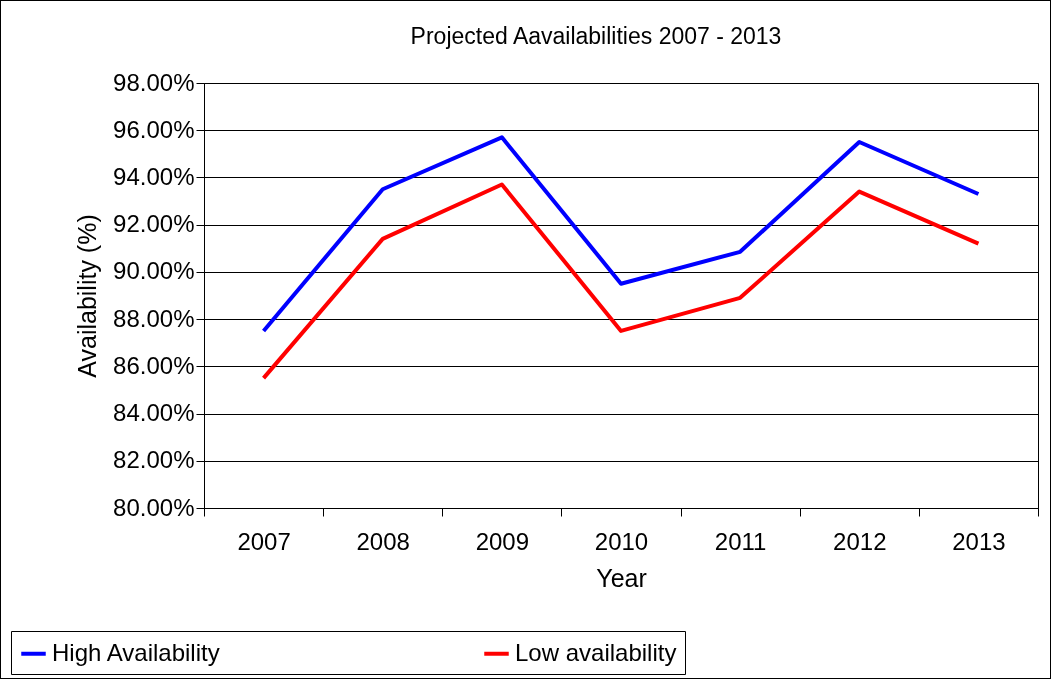  Describe the element at coordinates (154, 224) in the screenshot. I see `y-tick-label: 92.00%` at that location.